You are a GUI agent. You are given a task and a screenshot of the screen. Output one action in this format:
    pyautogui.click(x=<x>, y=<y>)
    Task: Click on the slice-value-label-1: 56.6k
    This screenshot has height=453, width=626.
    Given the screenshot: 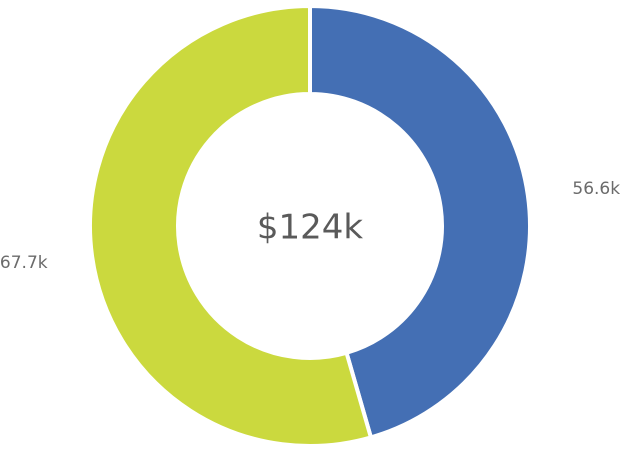 What is the action you would take?
    pyautogui.click(x=596, y=189)
    